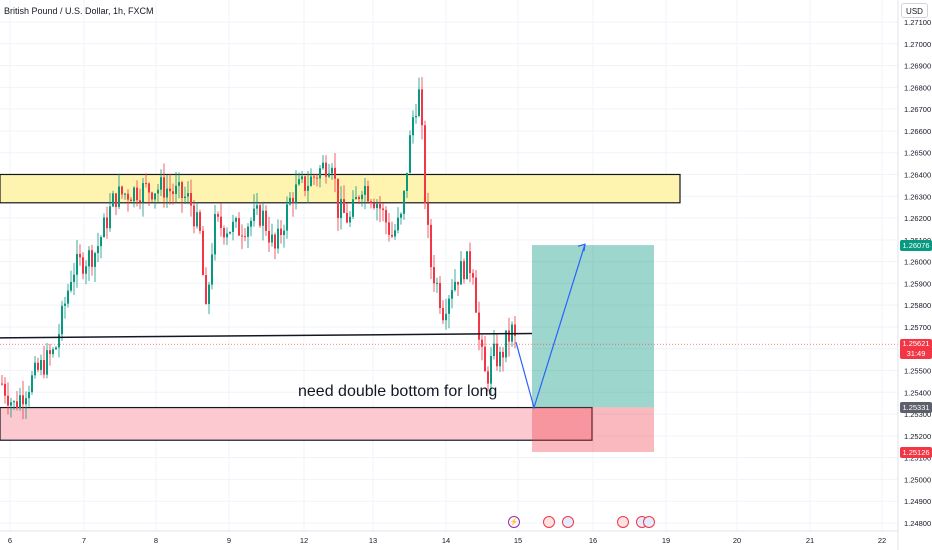  What do you see at coordinates (917, 196) in the screenshot?
I see `price-tick-label: 1.26300` at bounding box center [917, 196].